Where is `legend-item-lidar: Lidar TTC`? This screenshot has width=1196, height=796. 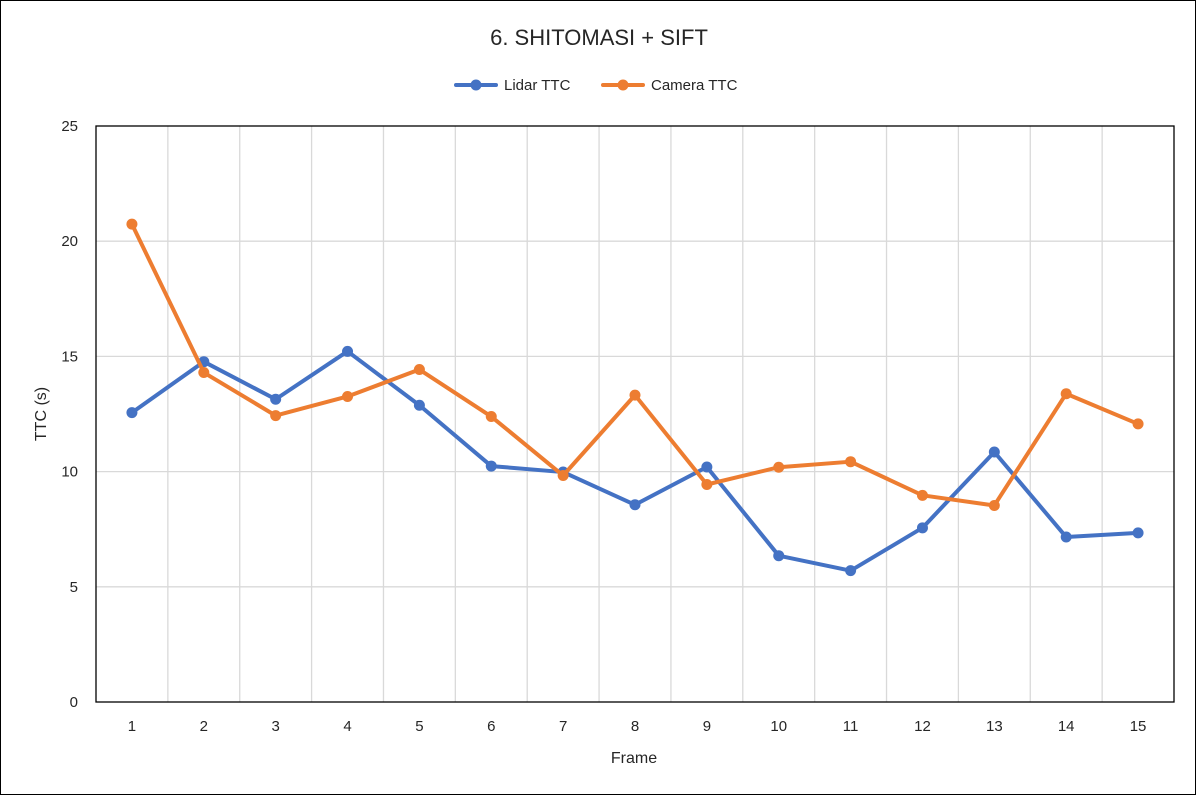
legend-item-lidar: Lidar TTC is located at coordinates (512, 85).